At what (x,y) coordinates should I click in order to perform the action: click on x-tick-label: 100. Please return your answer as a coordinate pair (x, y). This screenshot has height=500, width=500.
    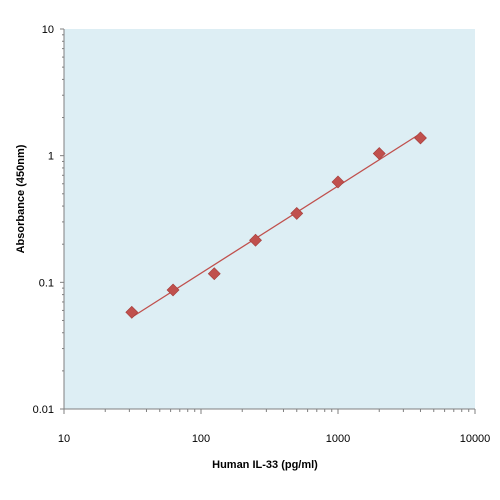
    Looking at the image, I should click on (201, 439).